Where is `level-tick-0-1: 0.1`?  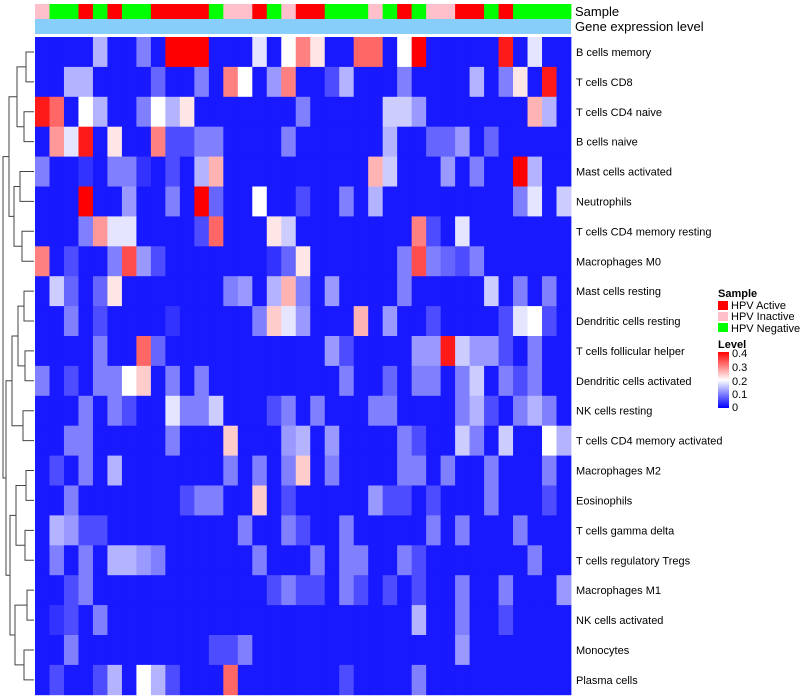
level-tick-0-1: 0.1 is located at coordinates (739, 395).